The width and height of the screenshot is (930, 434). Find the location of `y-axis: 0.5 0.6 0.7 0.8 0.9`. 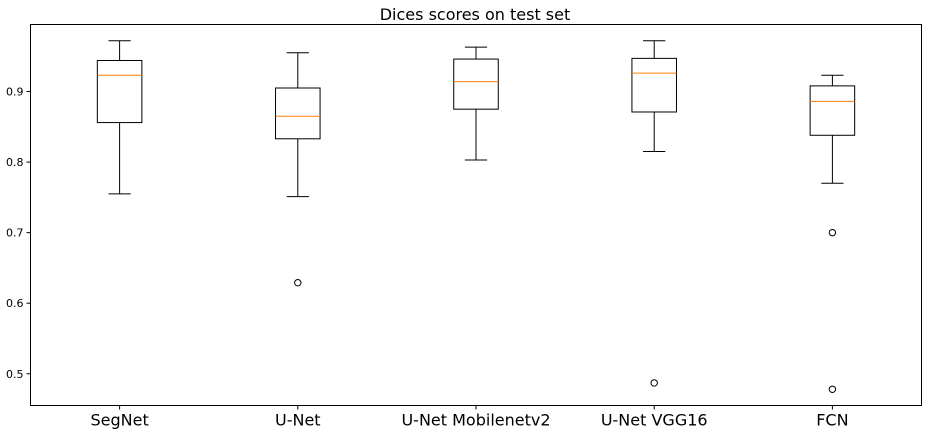

y-axis: 0.5 0.6 0.7 0.8 0.9 is located at coordinates (18, 233).